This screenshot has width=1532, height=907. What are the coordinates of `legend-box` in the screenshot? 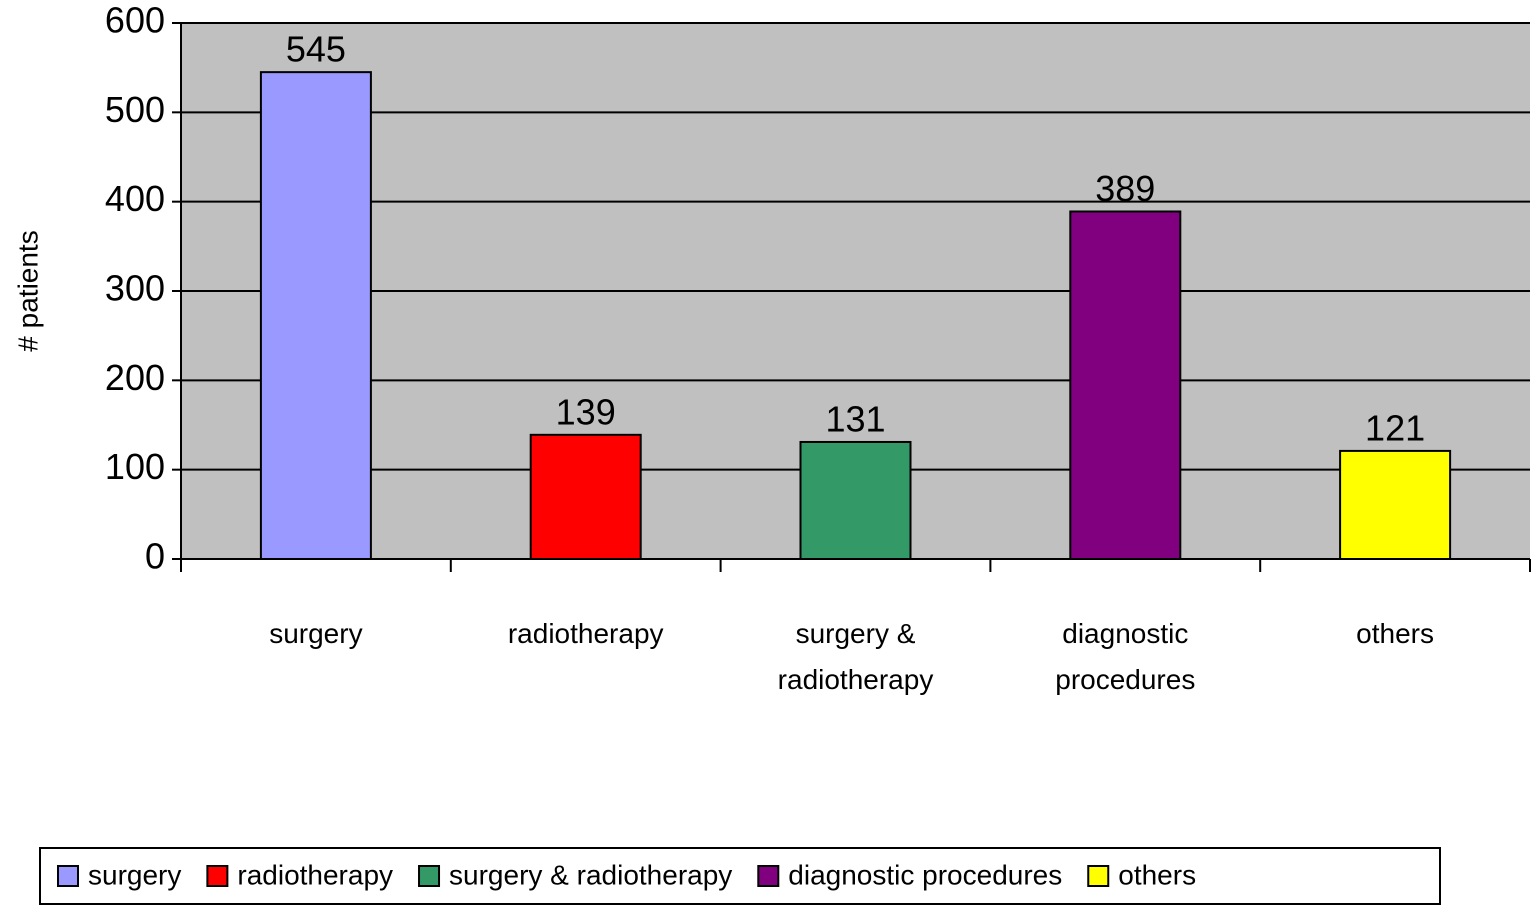 It's located at (740, 876).